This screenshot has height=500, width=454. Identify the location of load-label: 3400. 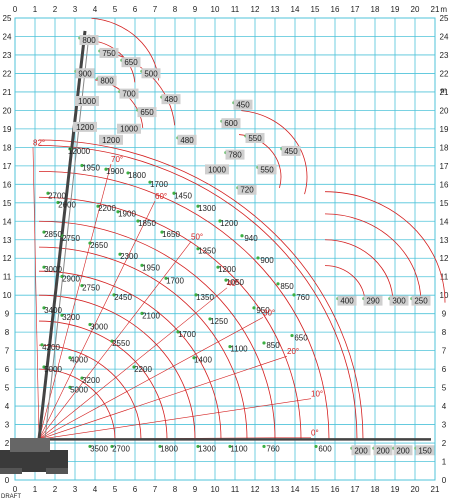
(53, 310).